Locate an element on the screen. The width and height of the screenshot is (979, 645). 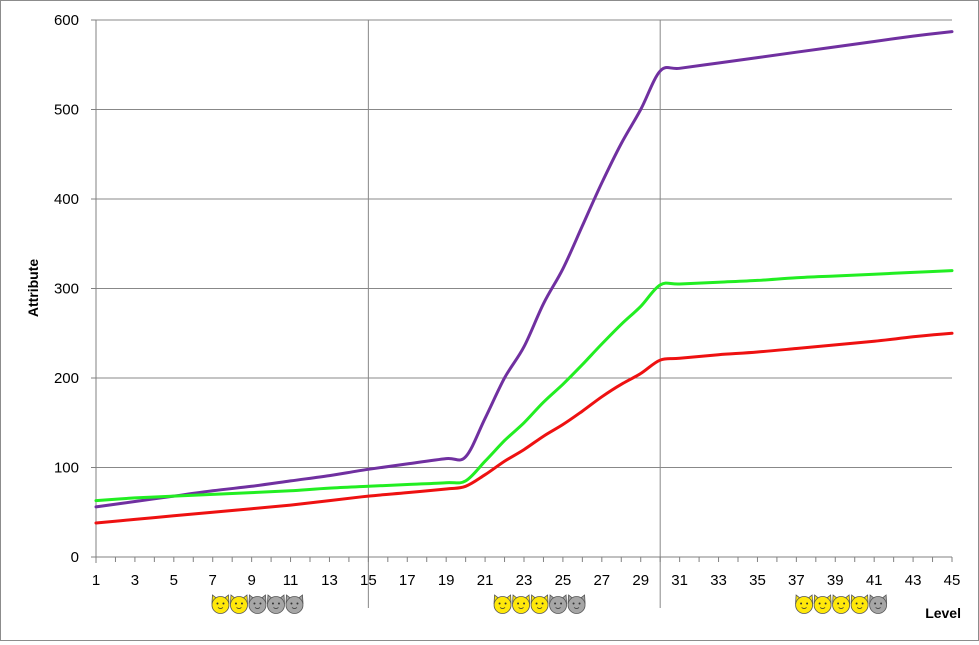
x-tick-label: 9 is located at coordinates (251, 580).